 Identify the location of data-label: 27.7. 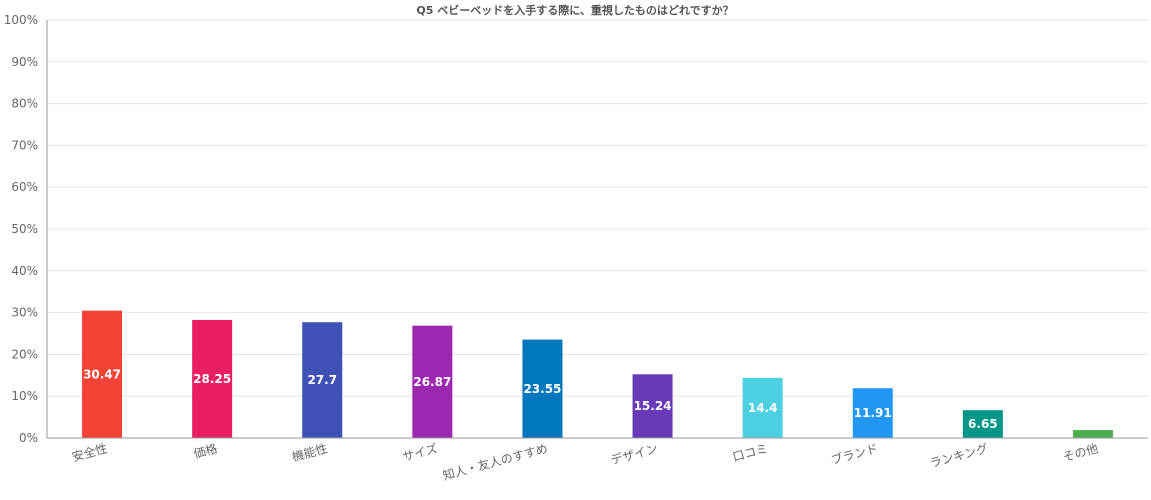
(322, 380).